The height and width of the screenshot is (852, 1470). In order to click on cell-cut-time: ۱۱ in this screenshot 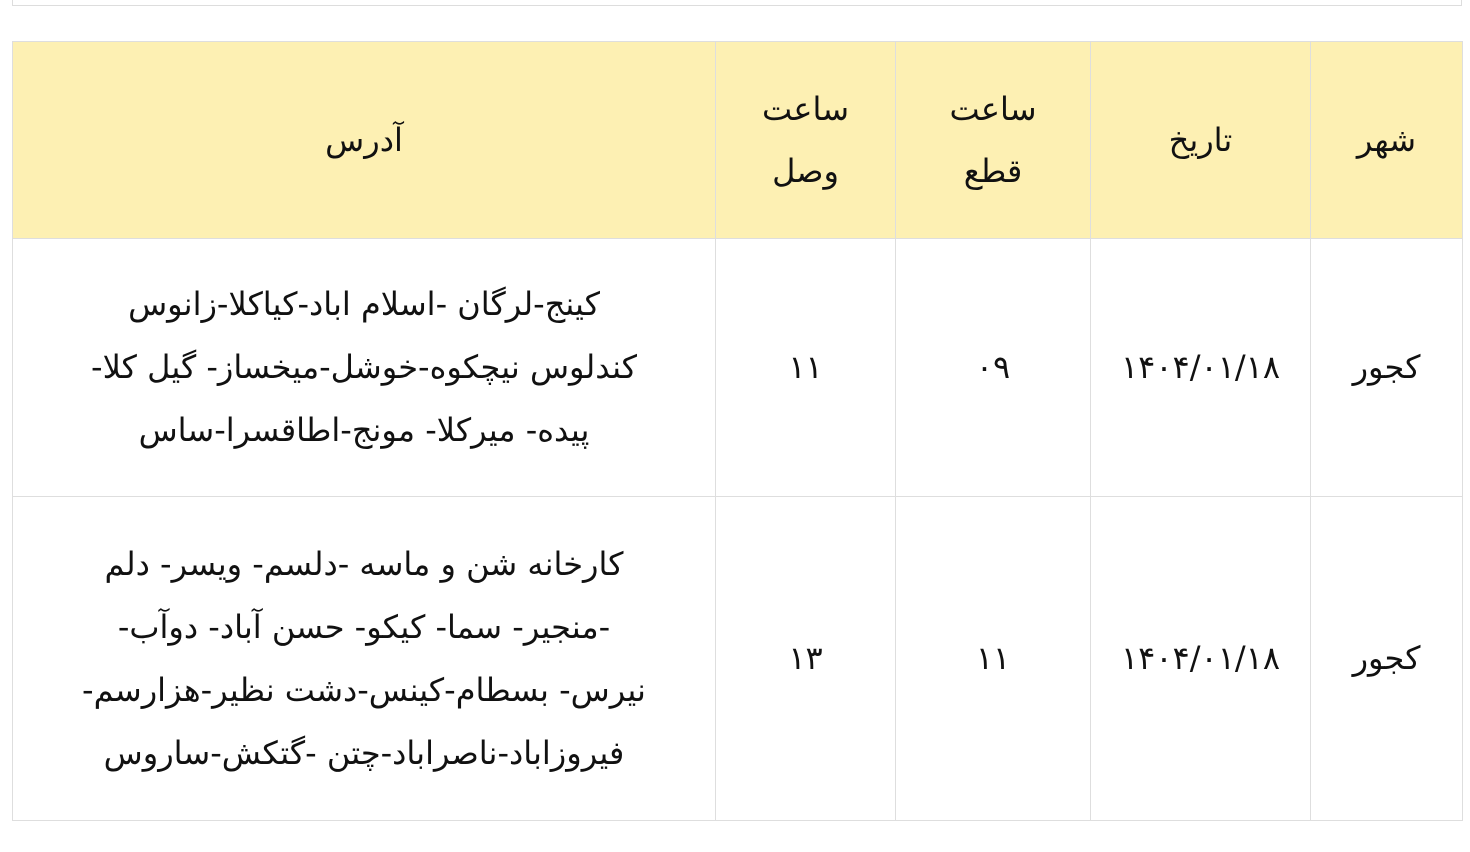, I will do `click(993, 658)`.